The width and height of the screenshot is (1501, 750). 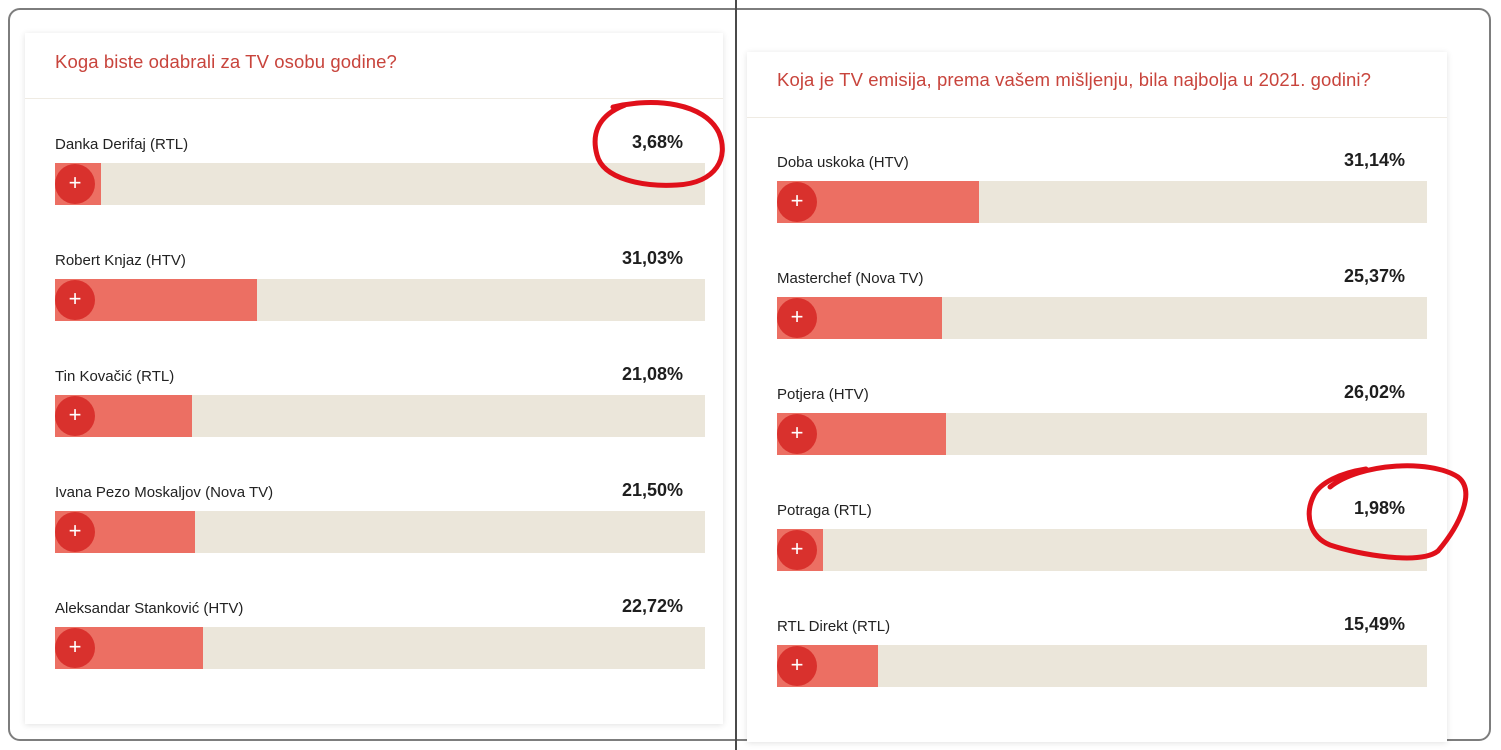 What do you see at coordinates (834, 626) in the screenshot?
I see `option-label: RTL Direkt (RTL)` at bounding box center [834, 626].